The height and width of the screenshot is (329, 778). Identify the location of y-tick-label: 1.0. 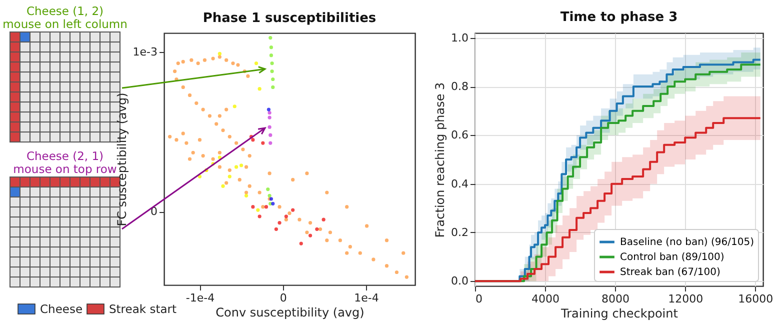
(459, 37).